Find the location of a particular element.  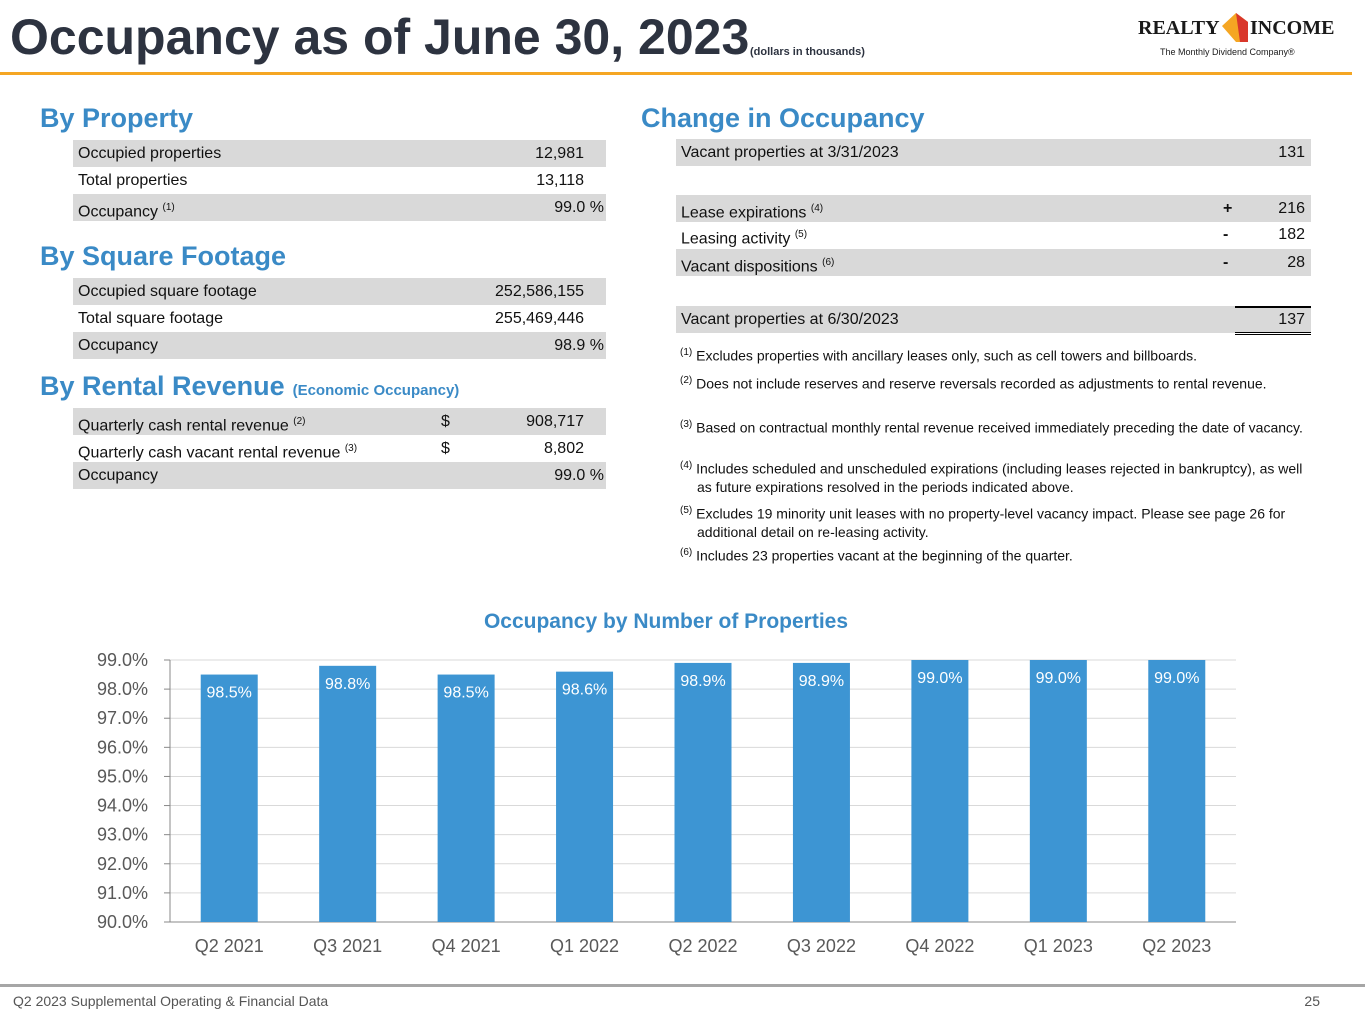

note: (6) is located at coordinates (828, 262).